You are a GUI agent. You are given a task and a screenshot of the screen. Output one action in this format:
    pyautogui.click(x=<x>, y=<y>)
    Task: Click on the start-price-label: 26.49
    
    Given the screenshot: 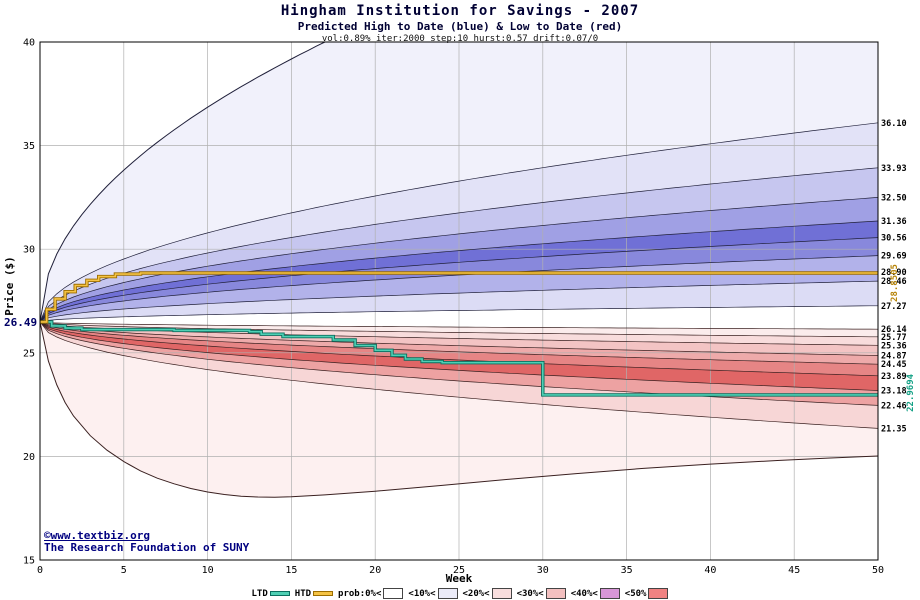 What is the action you would take?
    pyautogui.click(x=21, y=322)
    